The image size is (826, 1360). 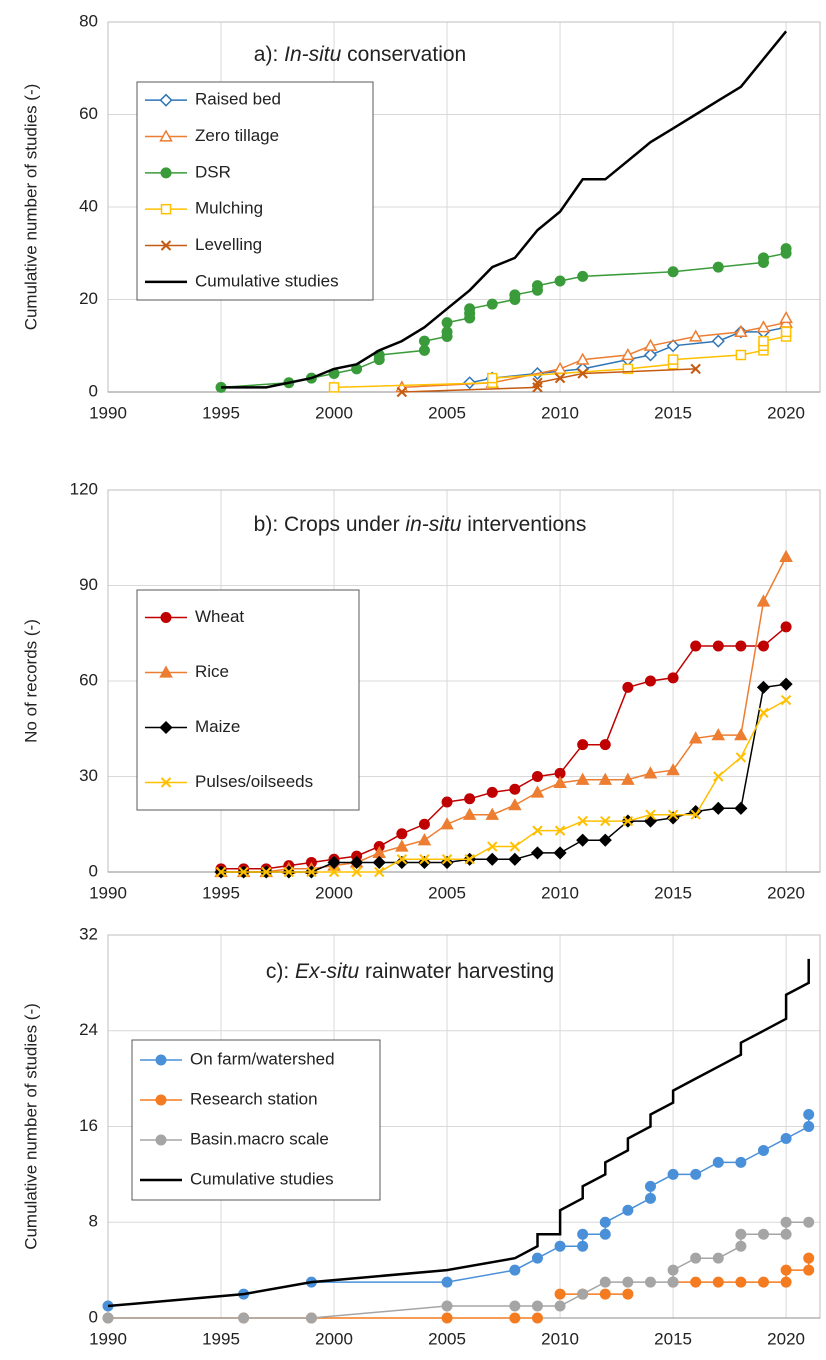 I want to click on legend-label: Wheat, so click(x=219, y=616).